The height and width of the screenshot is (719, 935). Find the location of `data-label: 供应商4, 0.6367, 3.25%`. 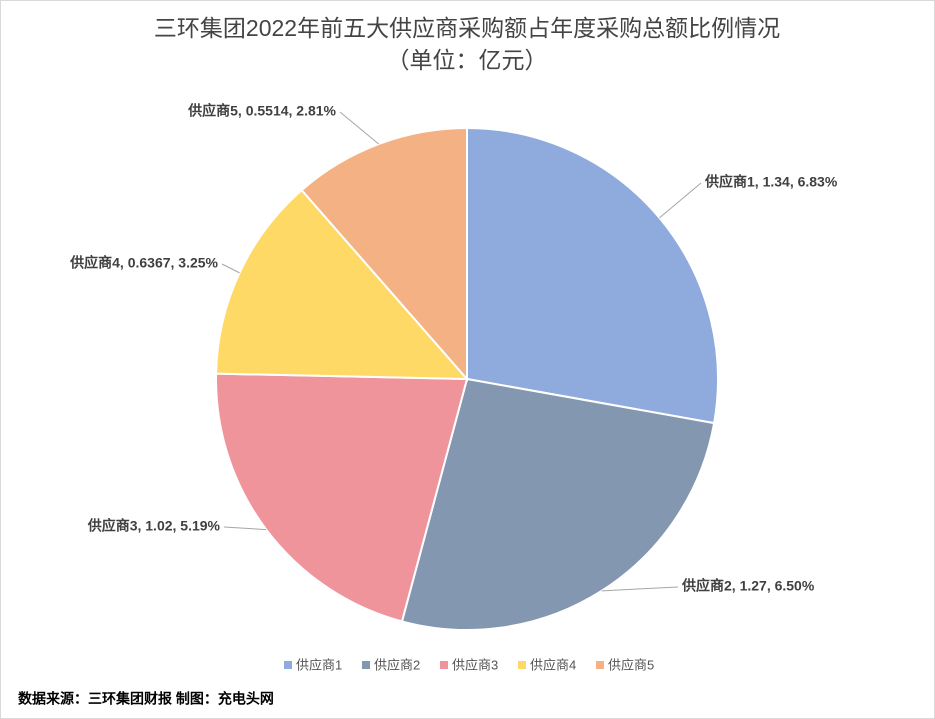

data-label: 供应商4, 0.6367, 3.25% is located at coordinates (143, 263).